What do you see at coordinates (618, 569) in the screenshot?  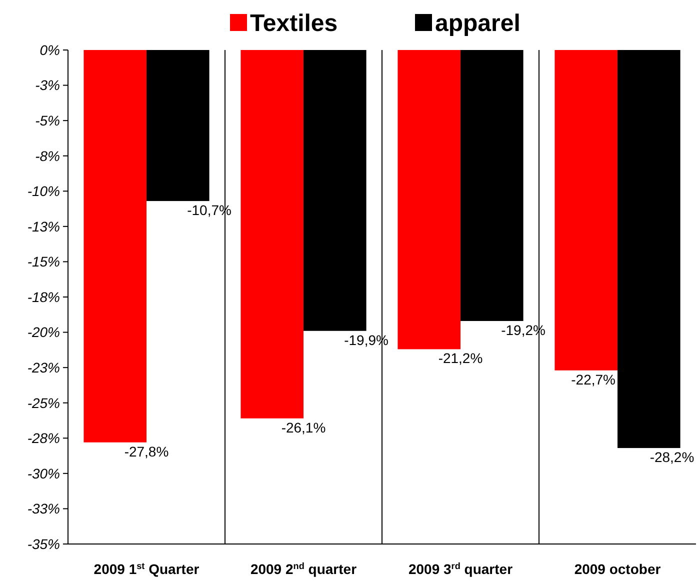 I see `x-tick-label: 2009 october` at bounding box center [618, 569].